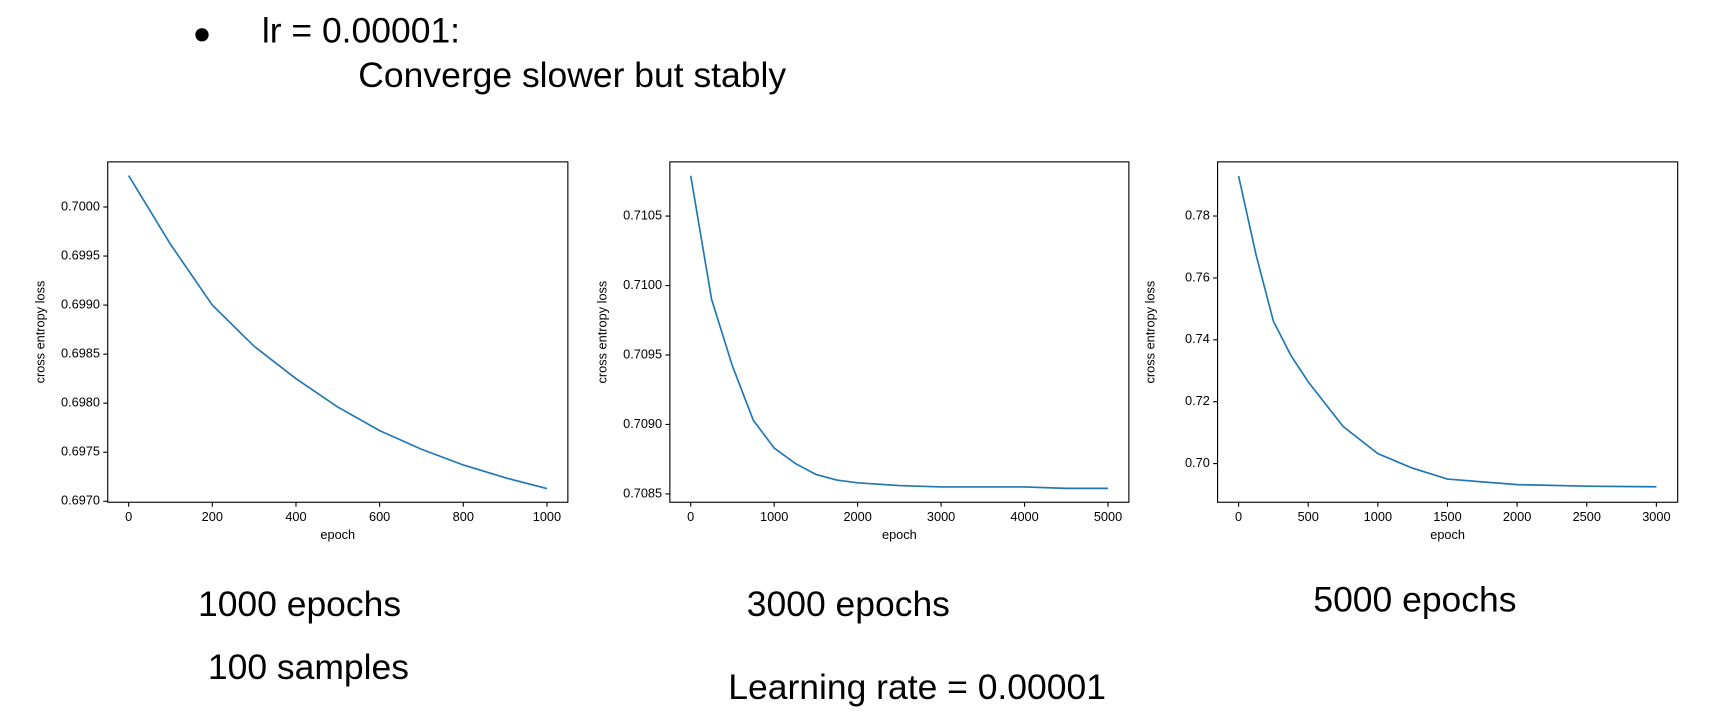  What do you see at coordinates (1108, 516) in the screenshot?
I see `x-tick-label: 5000` at bounding box center [1108, 516].